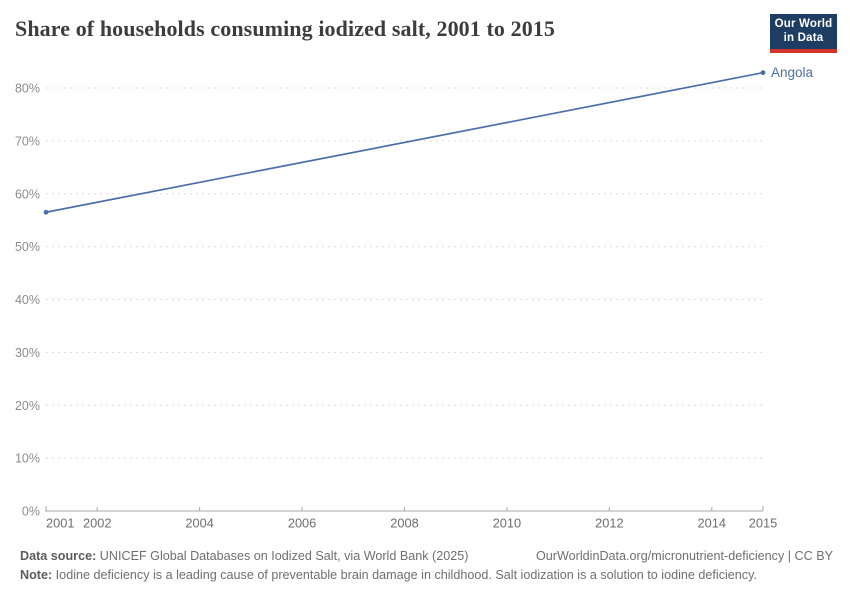 The image size is (850, 600). I want to click on x-axis-tick-label: 2001, so click(60, 523).